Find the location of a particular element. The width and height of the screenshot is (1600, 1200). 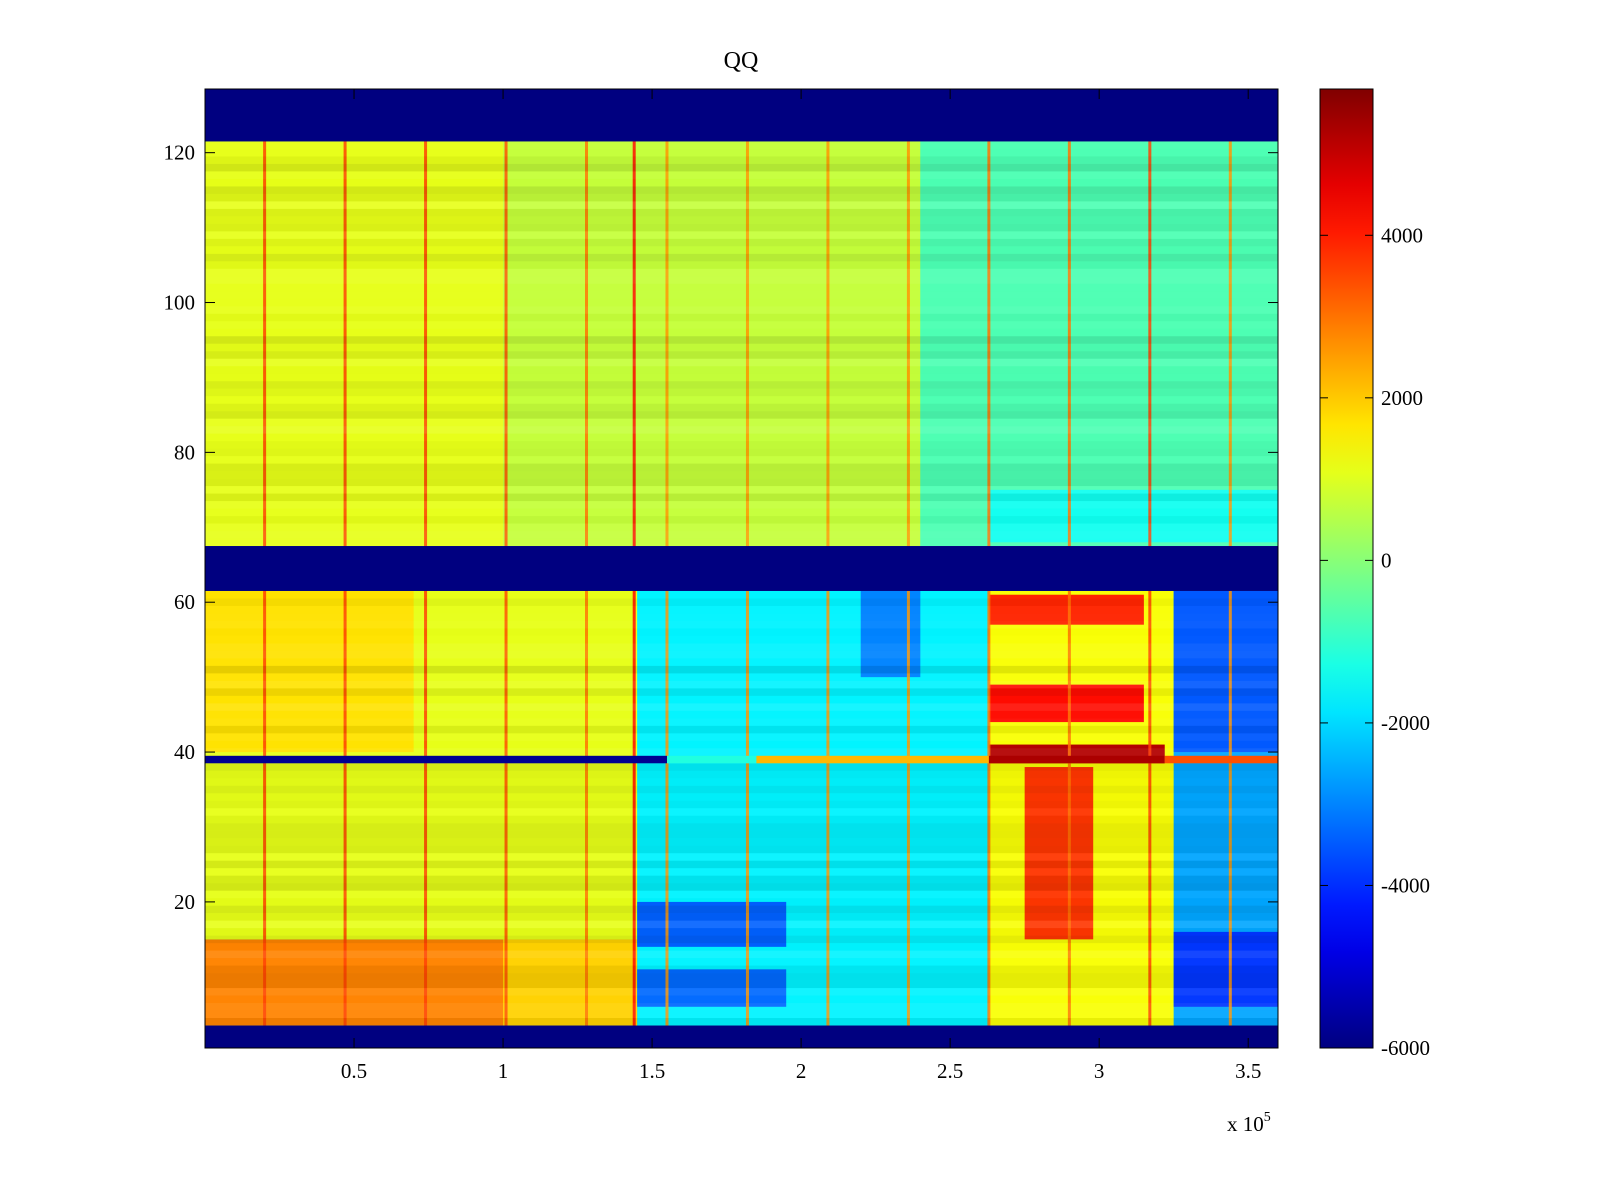

colorbar-ticks: -6000 -4000 -2000 0 2000 4000 is located at coordinates (1375, 641).